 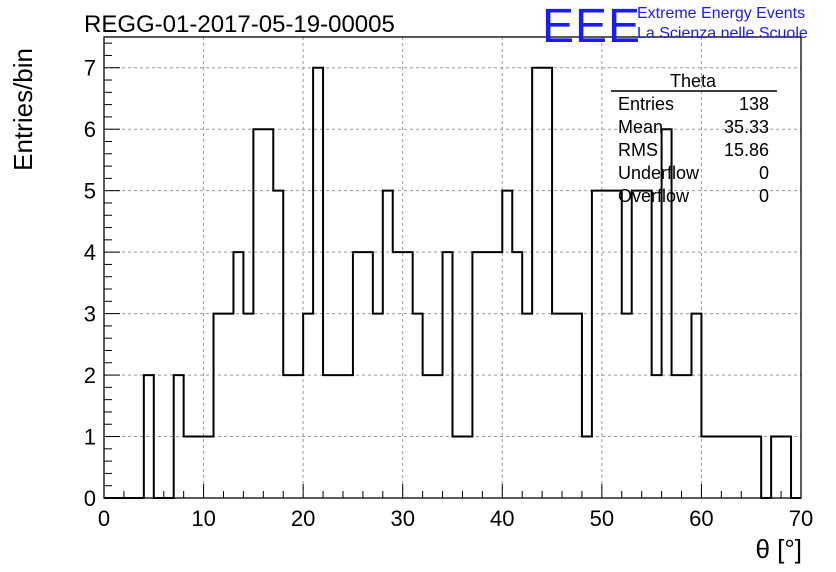 I want to click on logo-acronym: EEE, so click(x=591, y=26).